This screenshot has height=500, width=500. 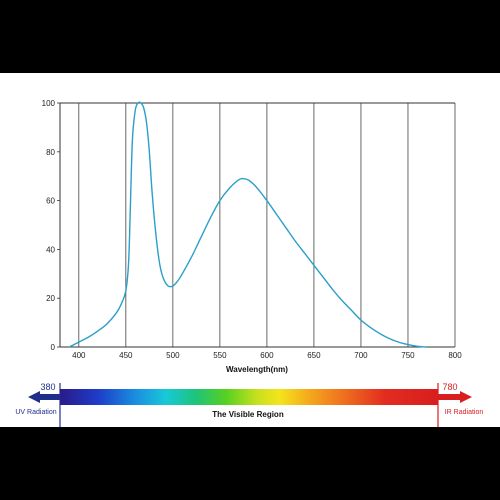 I want to click on visible-region-title: The Visible Region, so click(x=248, y=414).